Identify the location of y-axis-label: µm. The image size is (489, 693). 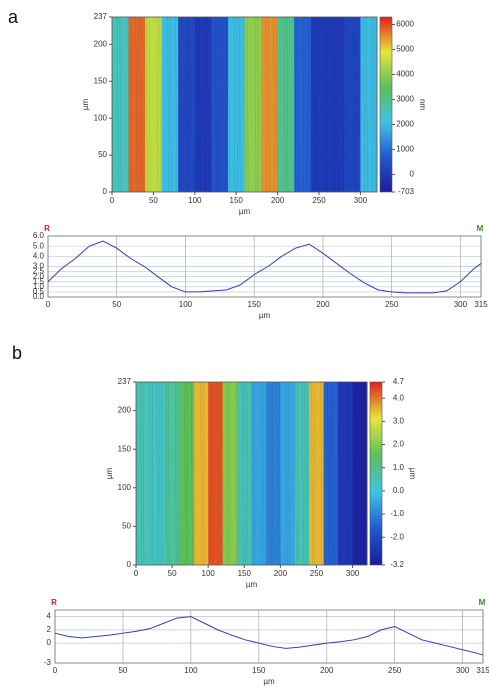
(109, 474).